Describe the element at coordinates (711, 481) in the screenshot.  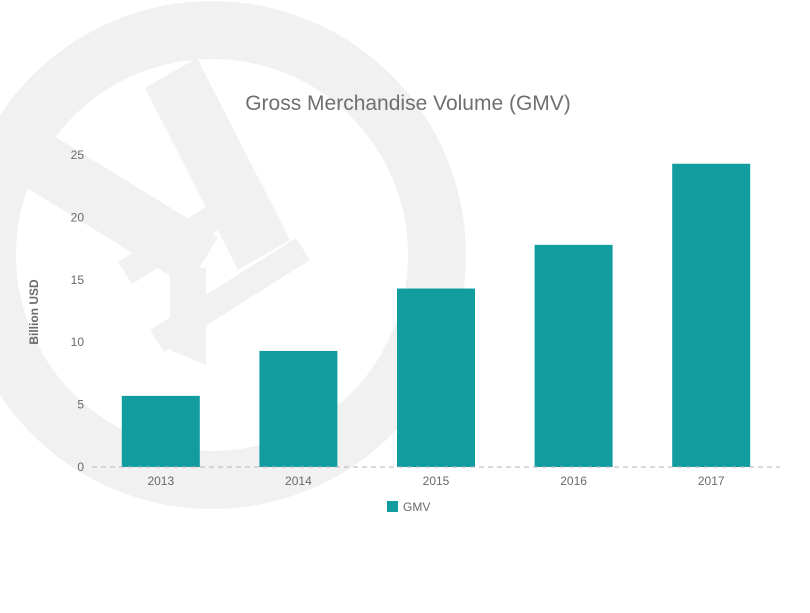
I see `x-tick-label: 2017` at that location.